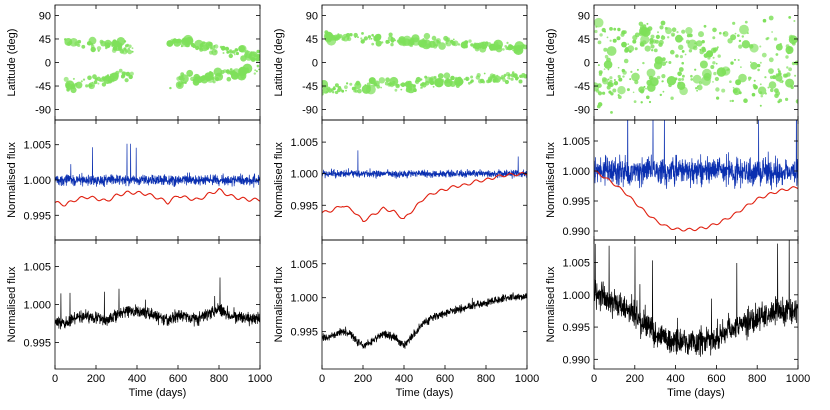 Image resolution: width=830 pixels, height=410 pixels. I want to click on y-tick-label: 0, so click(315, 64).